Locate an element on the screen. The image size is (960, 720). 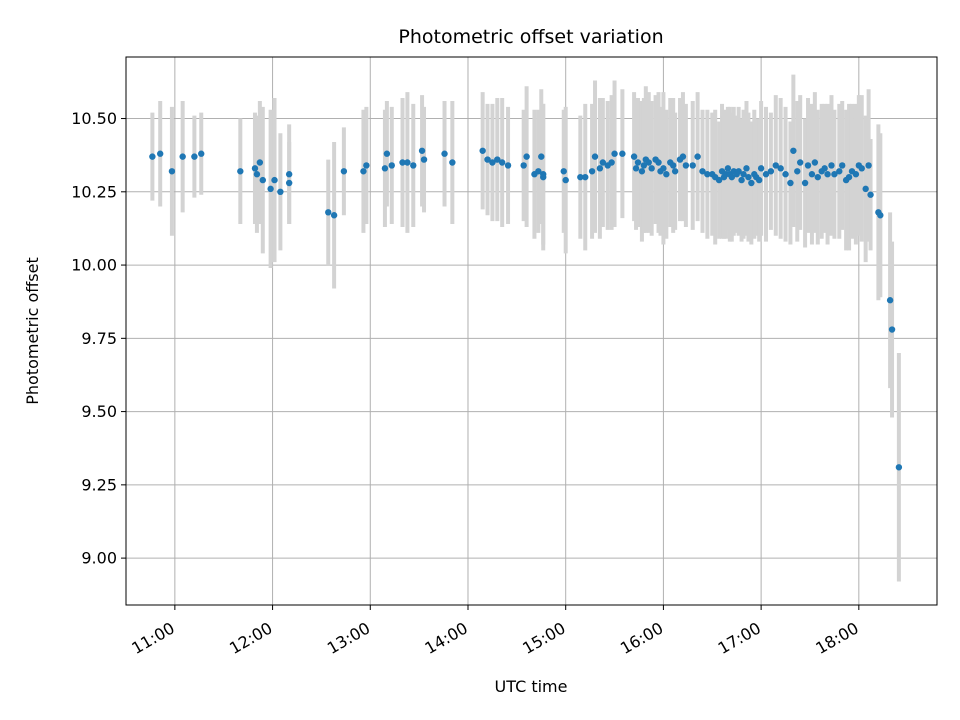
y-tick-label: 9.50 is located at coordinates (99, 411).